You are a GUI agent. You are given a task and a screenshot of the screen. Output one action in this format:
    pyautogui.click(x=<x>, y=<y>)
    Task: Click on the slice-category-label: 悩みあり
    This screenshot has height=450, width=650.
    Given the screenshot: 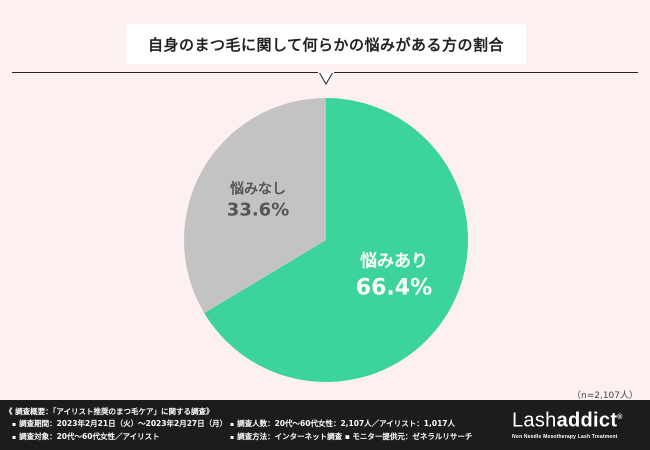 What is the action you would take?
    pyautogui.click(x=394, y=260)
    